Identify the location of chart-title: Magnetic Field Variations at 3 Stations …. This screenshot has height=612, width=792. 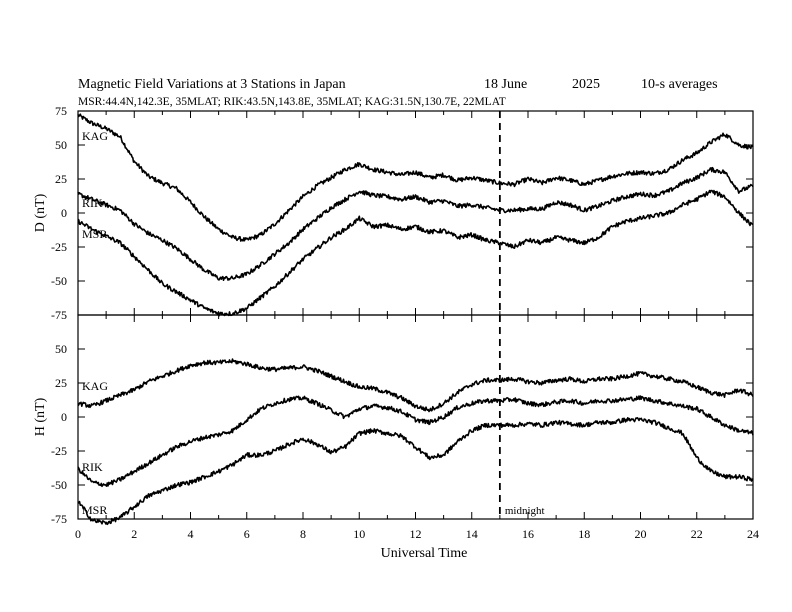
(212, 84).